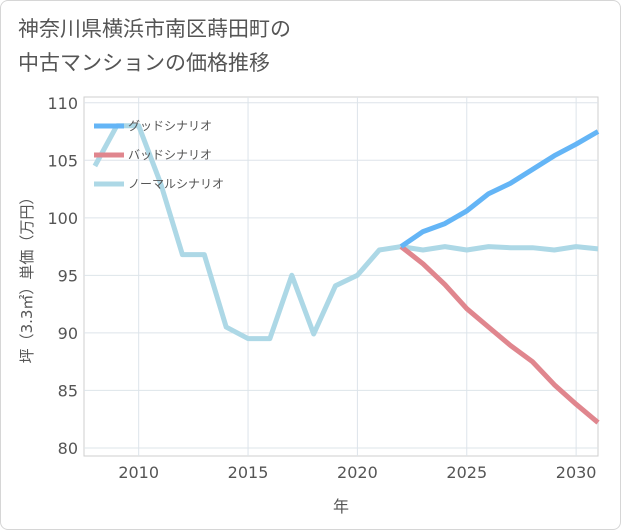 Image resolution: width=621 pixels, height=530 pixels. I want to click on y-tick-label: 80, so click(68, 448).